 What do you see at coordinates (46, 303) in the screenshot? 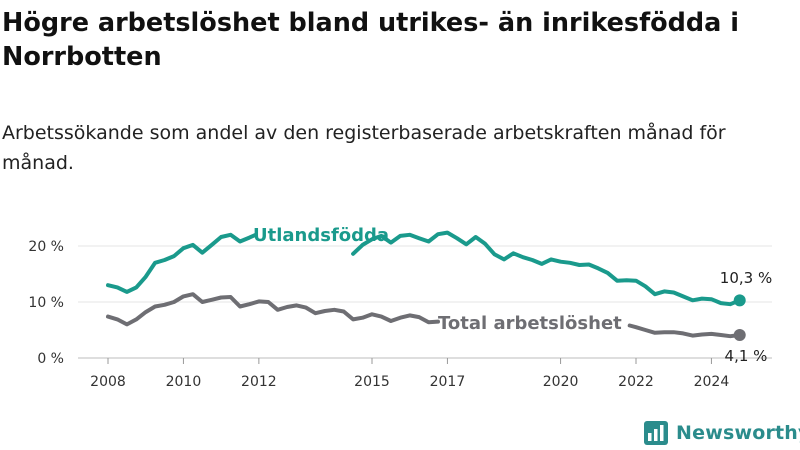
I see `y-tick-label: 10 %` at bounding box center [46, 303].